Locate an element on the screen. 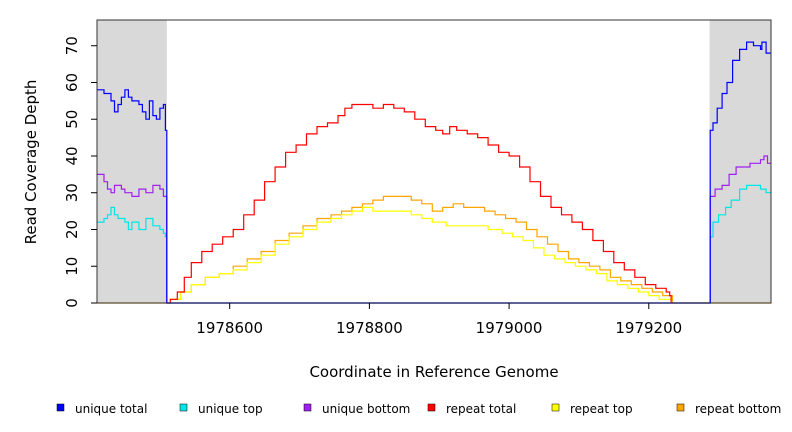  x-tick-label: 1979000 is located at coordinates (509, 328).